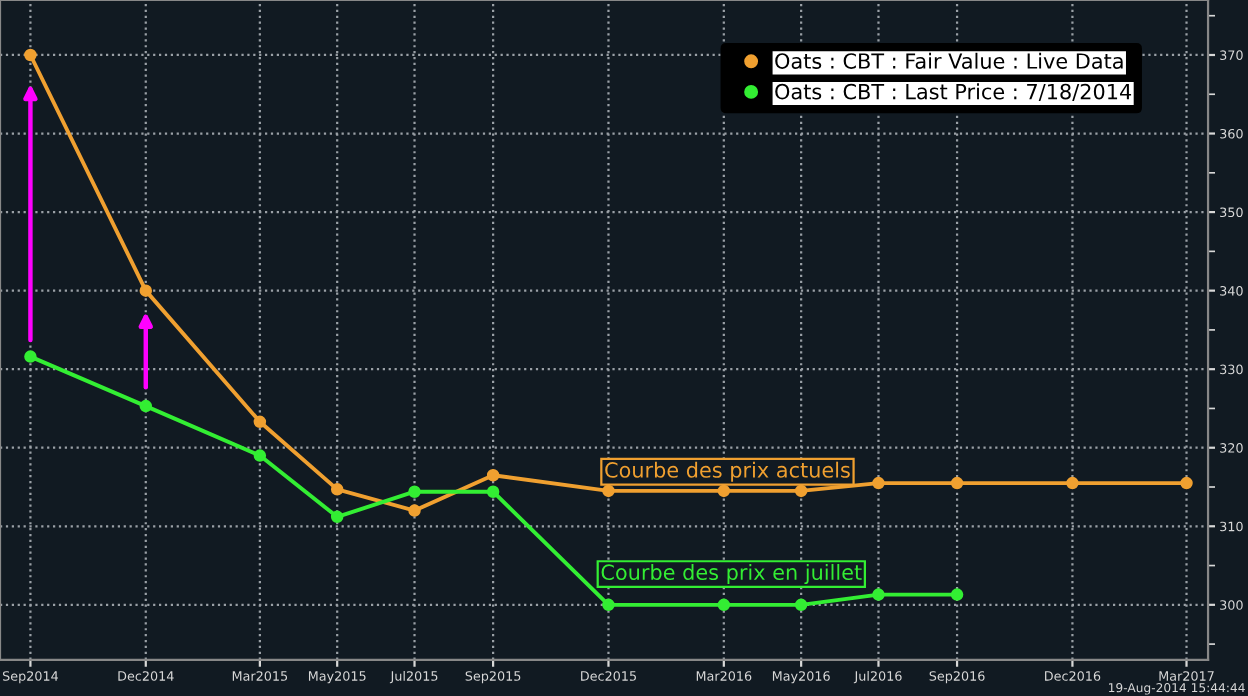 The image size is (1248, 696). What do you see at coordinates (727, 471) in the screenshot?
I see `annotation: Courbe des prix actuels` at bounding box center [727, 471].